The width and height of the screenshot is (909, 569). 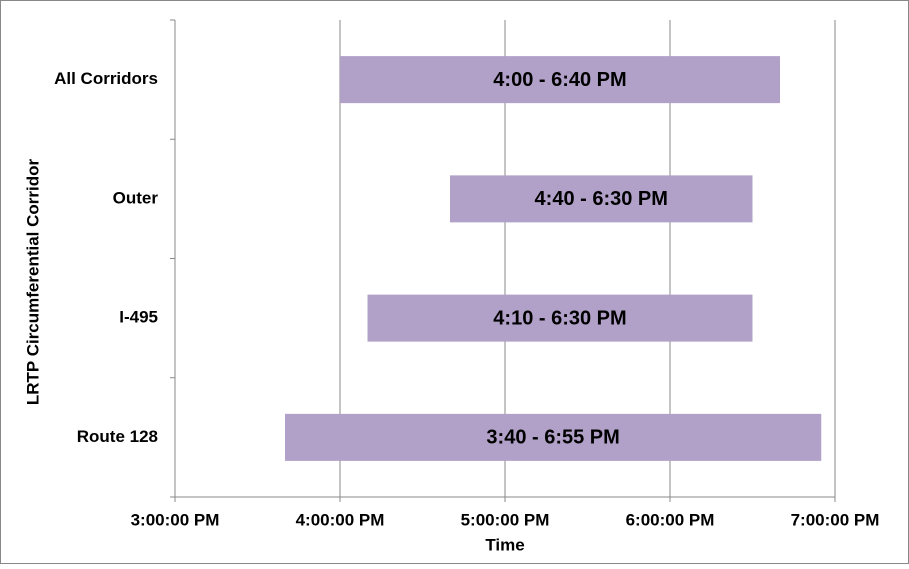 I want to click on bar-label: 3:40 - 6:55 PM, so click(x=552, y=438).